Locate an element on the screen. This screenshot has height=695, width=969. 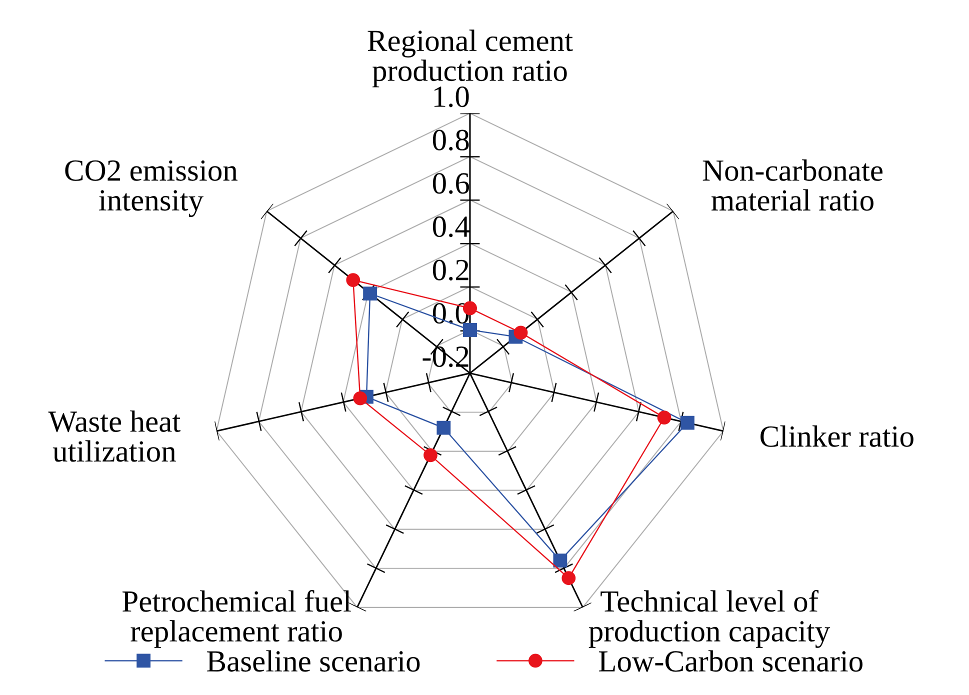
spoke-label: Regional cement production ratio is located at coordinates (470, 59).